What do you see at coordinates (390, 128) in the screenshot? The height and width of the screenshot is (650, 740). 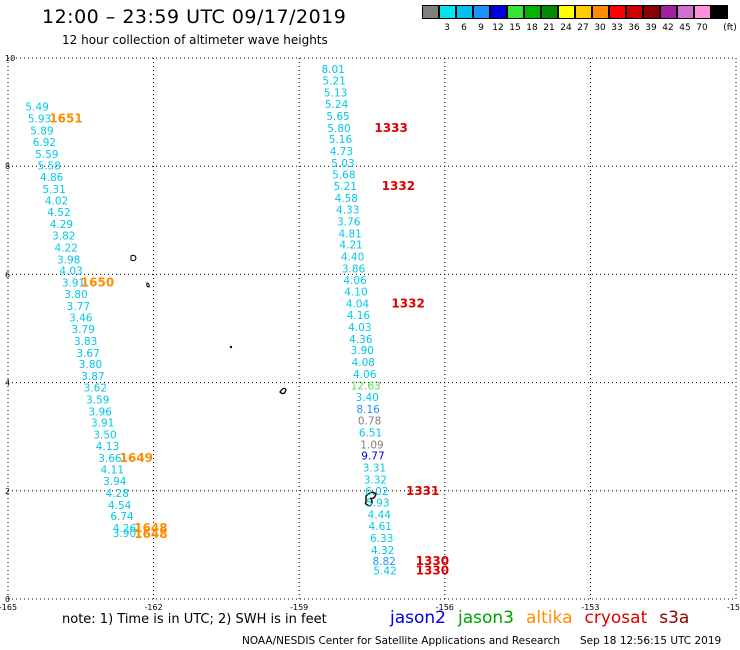 I see `pass-number-label: 1333` at bounding box center [390, 128].